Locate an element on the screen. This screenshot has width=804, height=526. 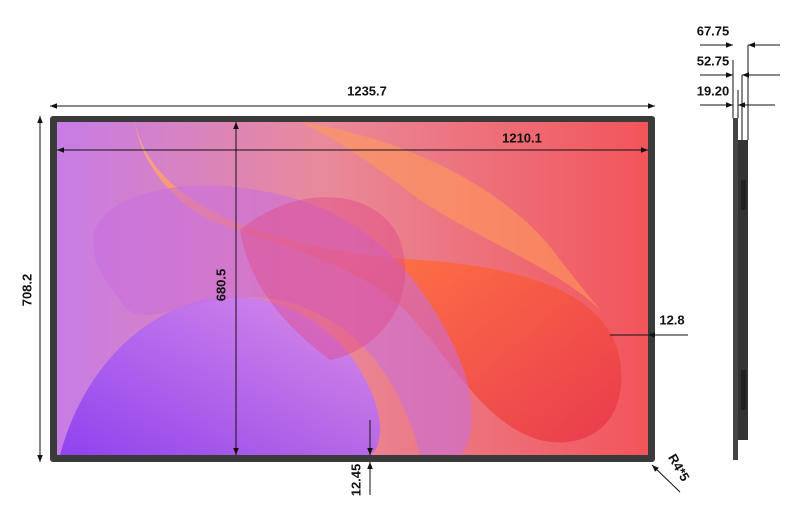
side-view is located at coordinates (740, 251).